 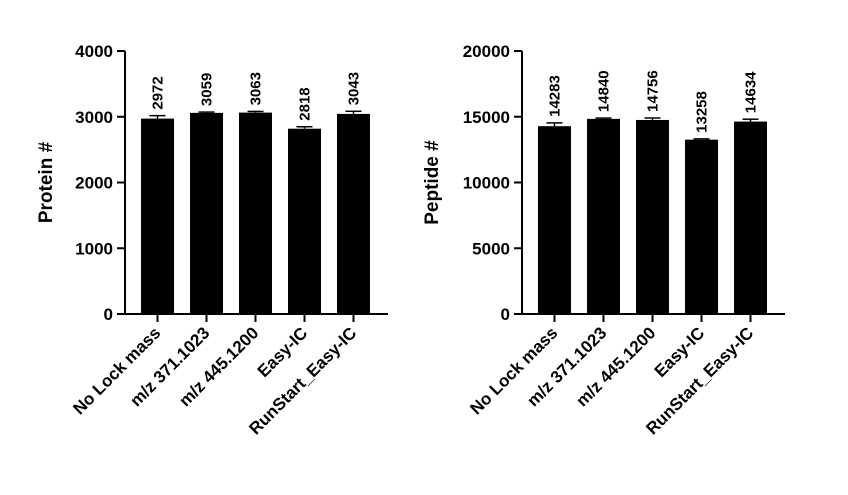 I want to click on y-tick-label: 5000, so click(x=491, y=248).